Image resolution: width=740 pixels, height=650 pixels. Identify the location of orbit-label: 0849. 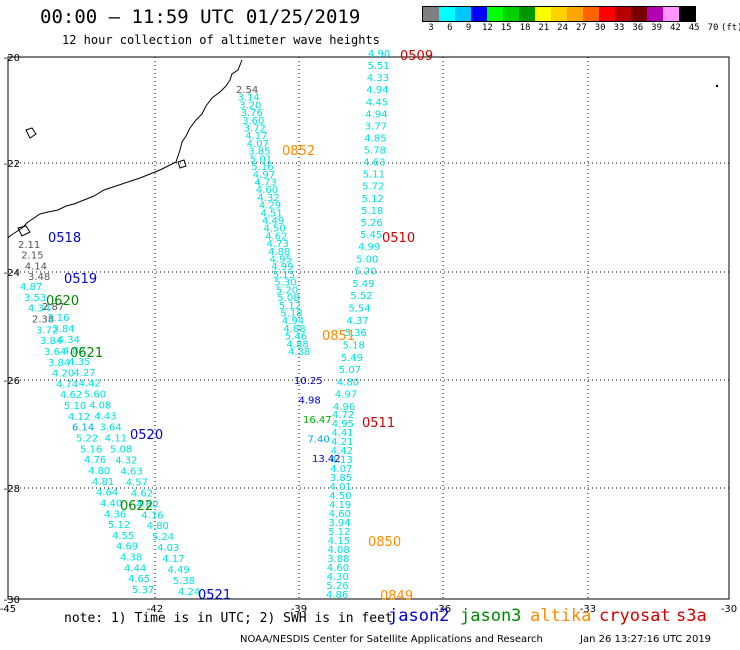
(396, 596).